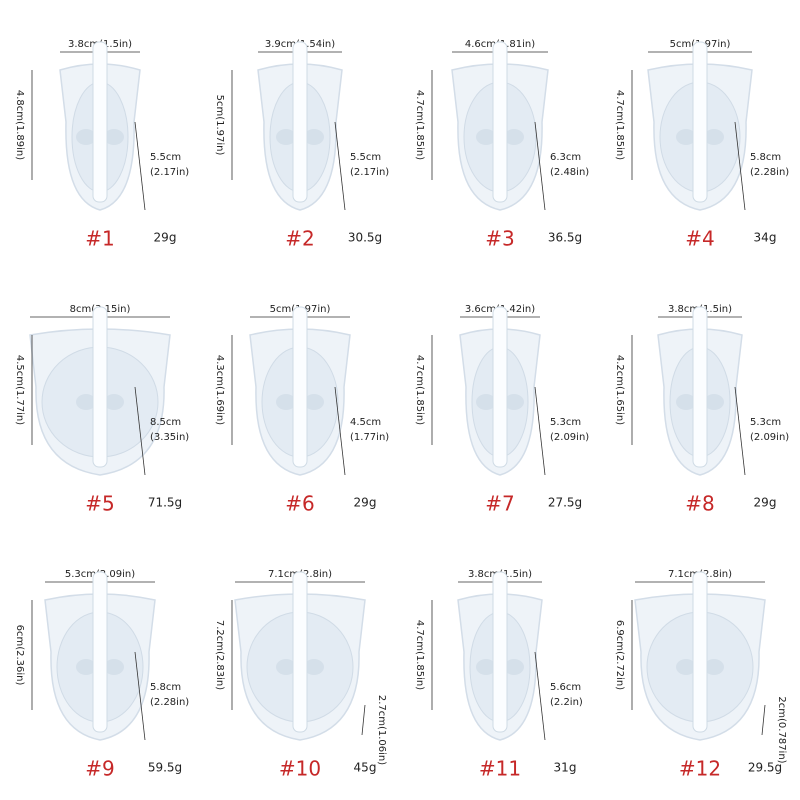 The image size is (800, 800). Describe the element at coordinates (569, 172) in the screenshot. I see `depth-label: (2.48in)` at that location.